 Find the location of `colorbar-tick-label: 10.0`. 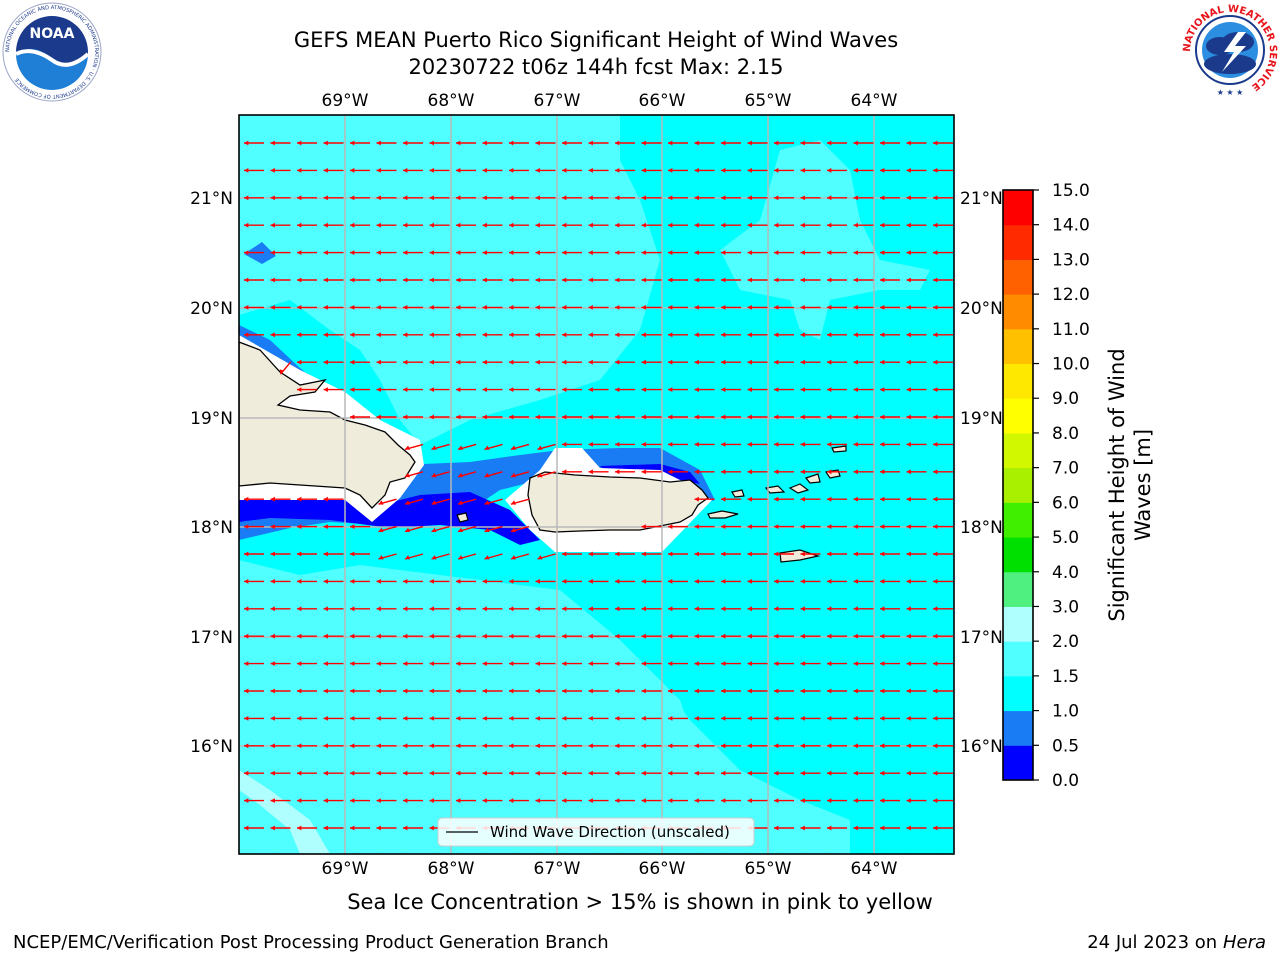

colorbar-tick-label: 10.0 is located at coordinates (1071, 365).